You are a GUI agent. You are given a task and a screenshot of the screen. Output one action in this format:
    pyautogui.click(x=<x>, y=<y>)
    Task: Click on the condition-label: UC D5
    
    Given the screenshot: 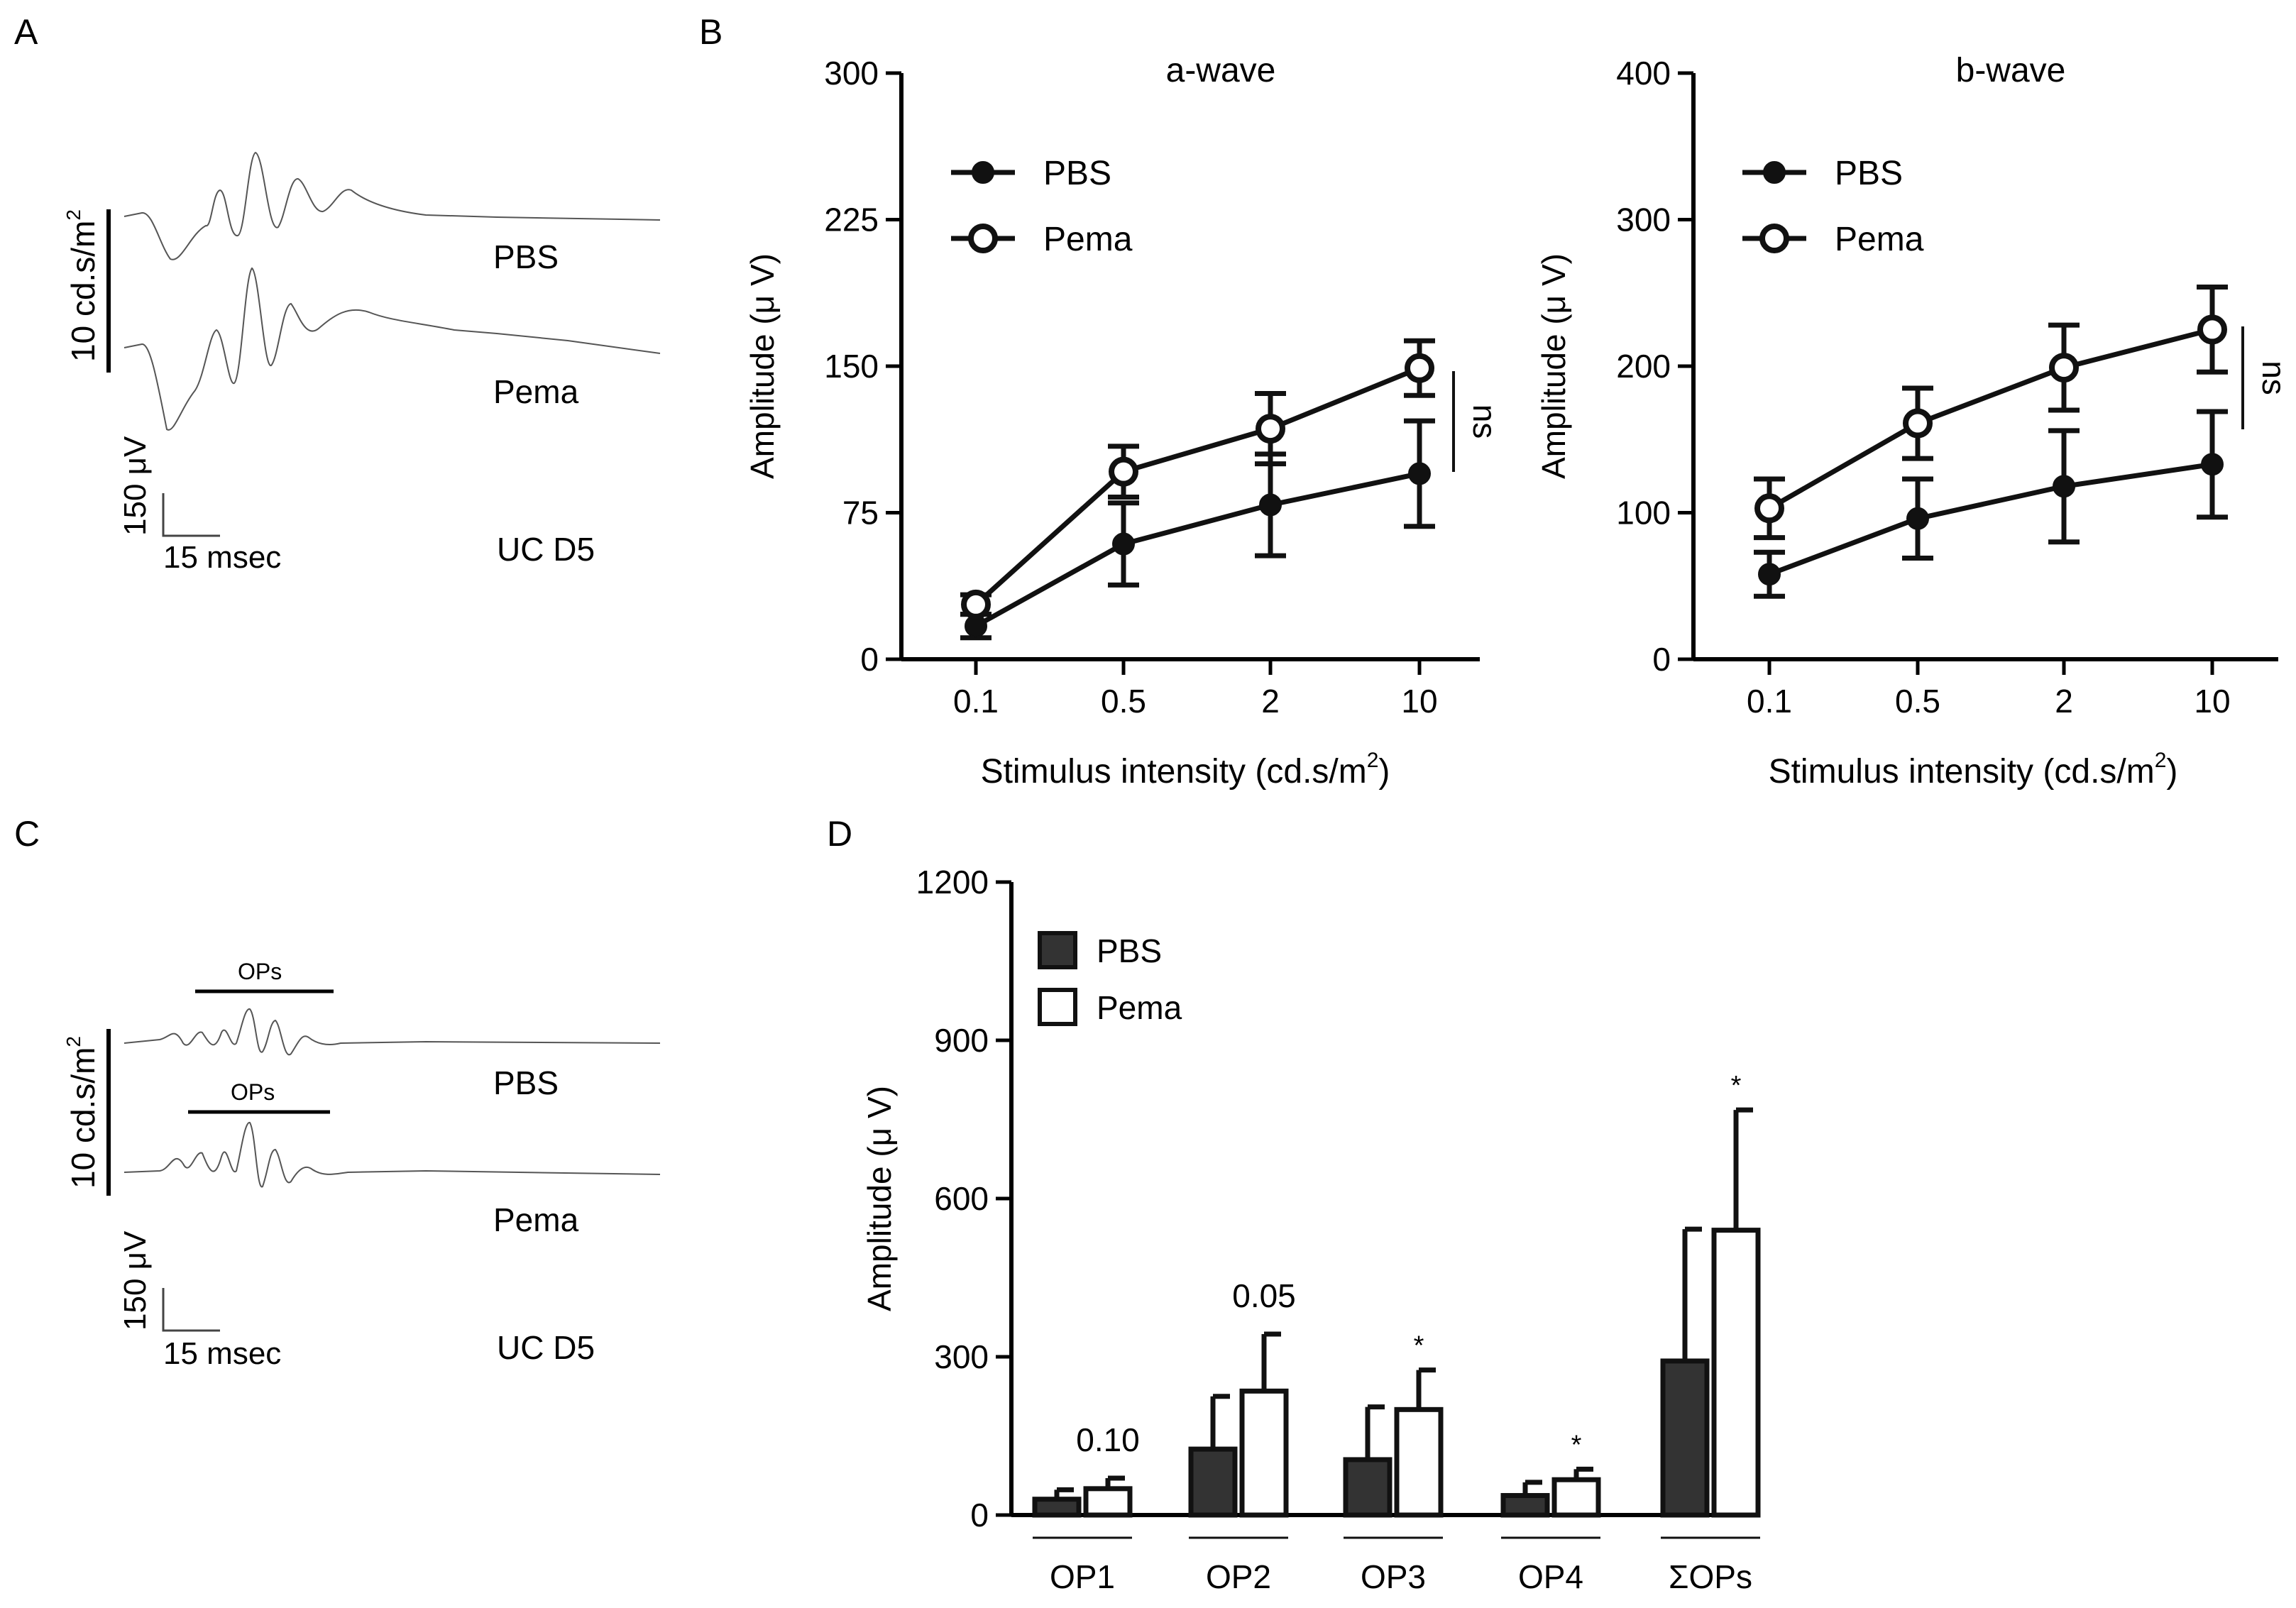 What is the action you would take?
    pyautogui.click(x=546, y=549)
    